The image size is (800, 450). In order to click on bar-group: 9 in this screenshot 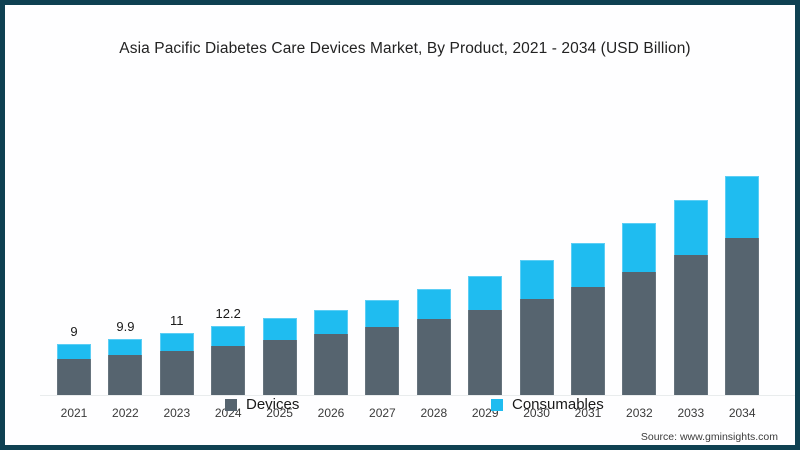, I will do `click(74, 359)`.